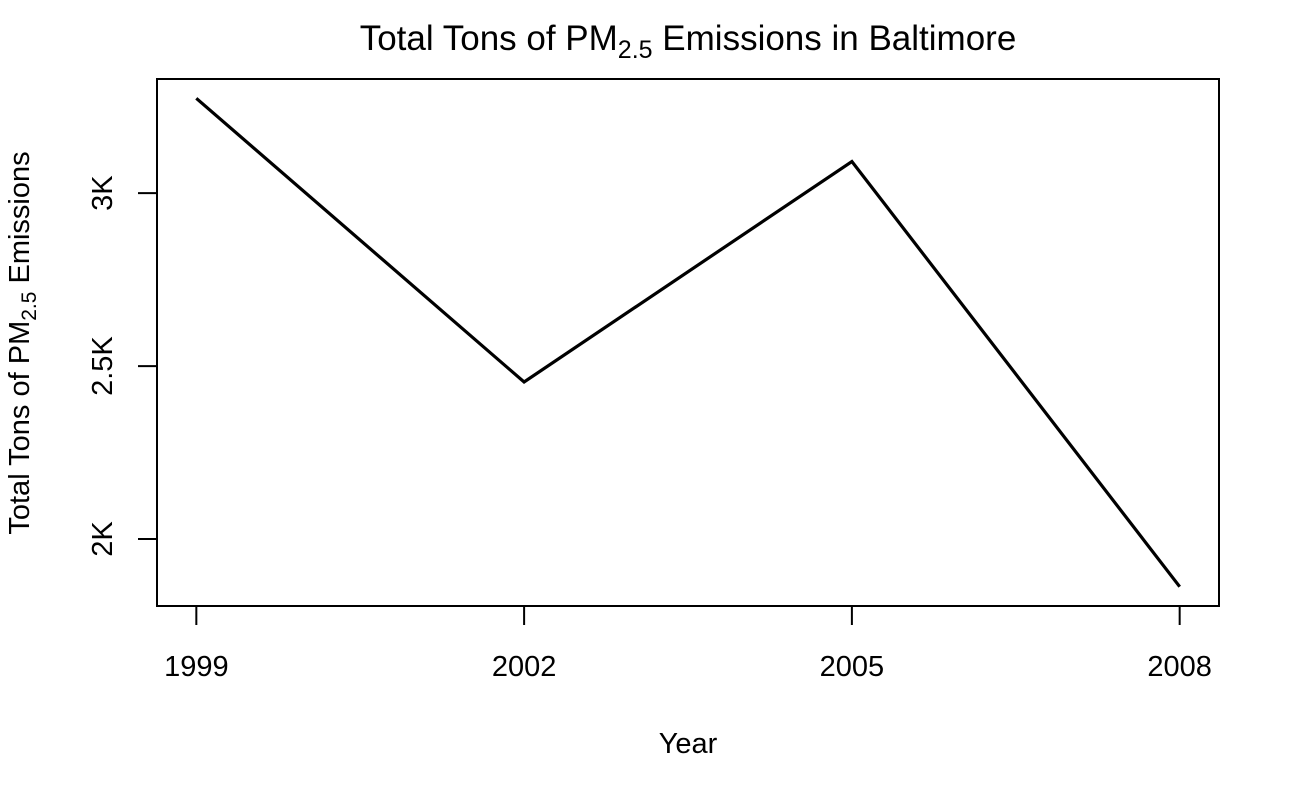  Describe the element at coordinates (852, 667) in the screenshot. I see `x-tick-label: 2005` at that location.